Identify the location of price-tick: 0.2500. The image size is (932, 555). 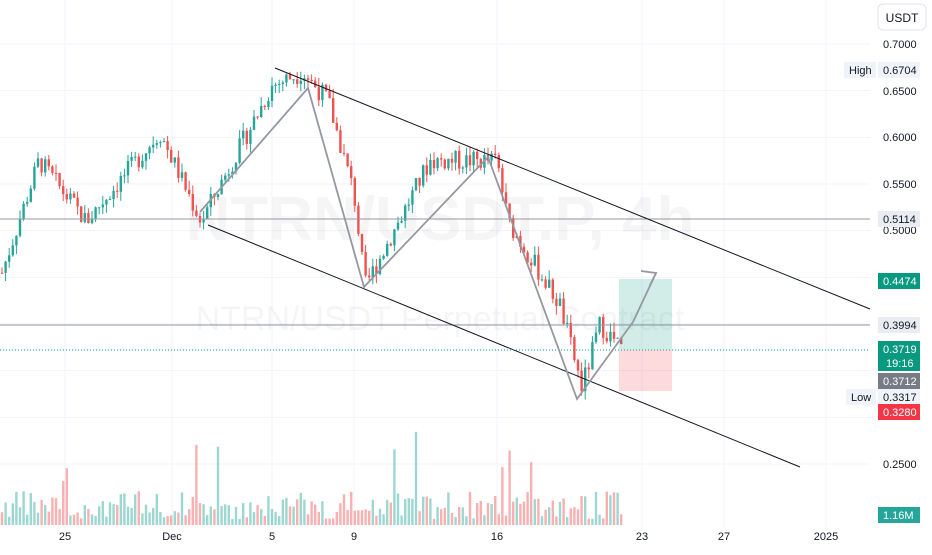
(900, 465).